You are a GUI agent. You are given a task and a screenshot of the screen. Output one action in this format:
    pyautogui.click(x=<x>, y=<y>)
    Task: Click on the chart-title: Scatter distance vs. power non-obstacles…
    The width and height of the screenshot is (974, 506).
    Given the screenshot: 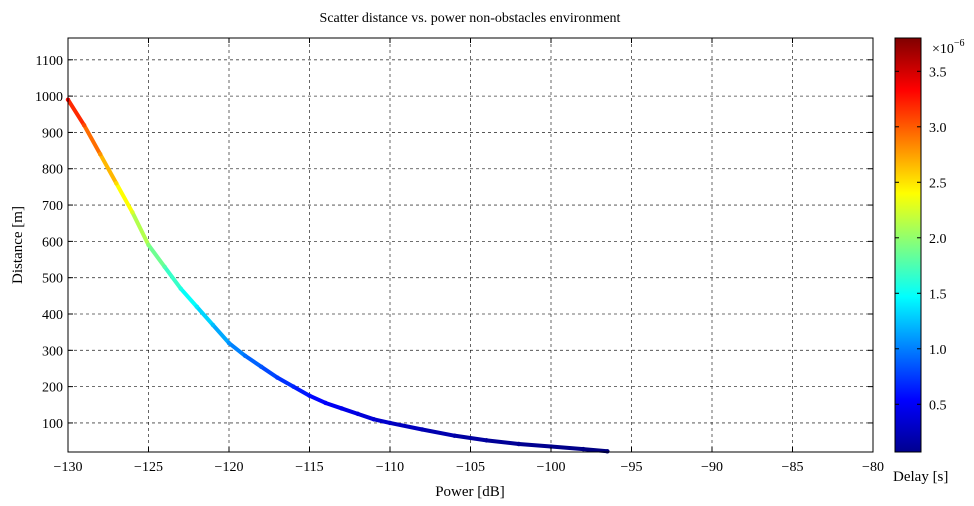 What is the action you would take?
    pyautogui.click(x=470, y=18)
    